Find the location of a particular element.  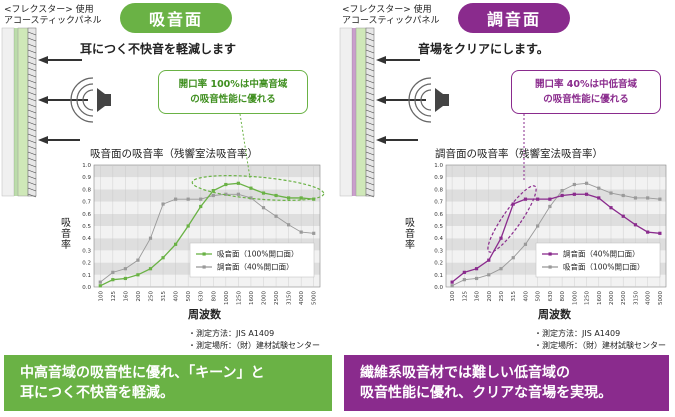

x-tick-label: 200 is located at coordinates (139, 296).